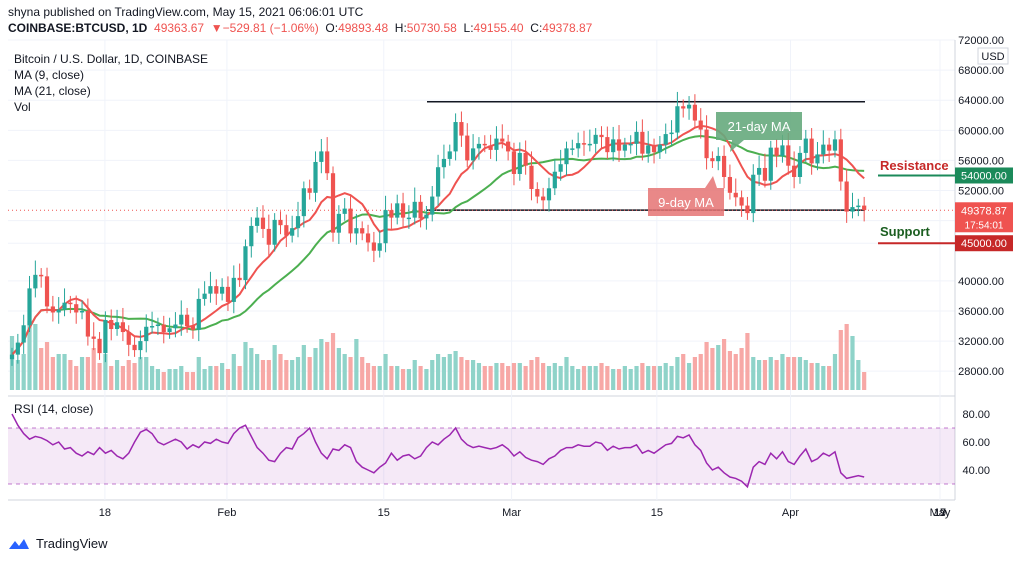  I want to click on tradingview-footer: TradingView, so click(58, 543).